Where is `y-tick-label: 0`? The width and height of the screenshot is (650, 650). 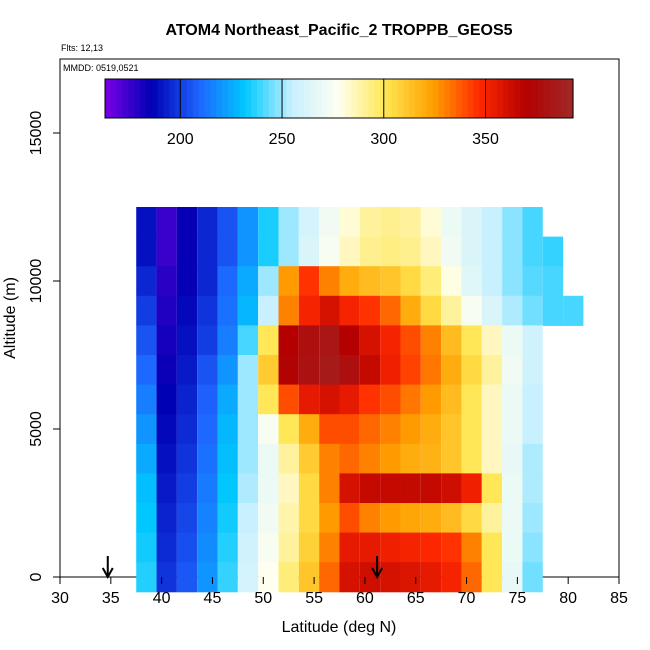 y-tick-label: 0 is located at coordinates (36, 576).